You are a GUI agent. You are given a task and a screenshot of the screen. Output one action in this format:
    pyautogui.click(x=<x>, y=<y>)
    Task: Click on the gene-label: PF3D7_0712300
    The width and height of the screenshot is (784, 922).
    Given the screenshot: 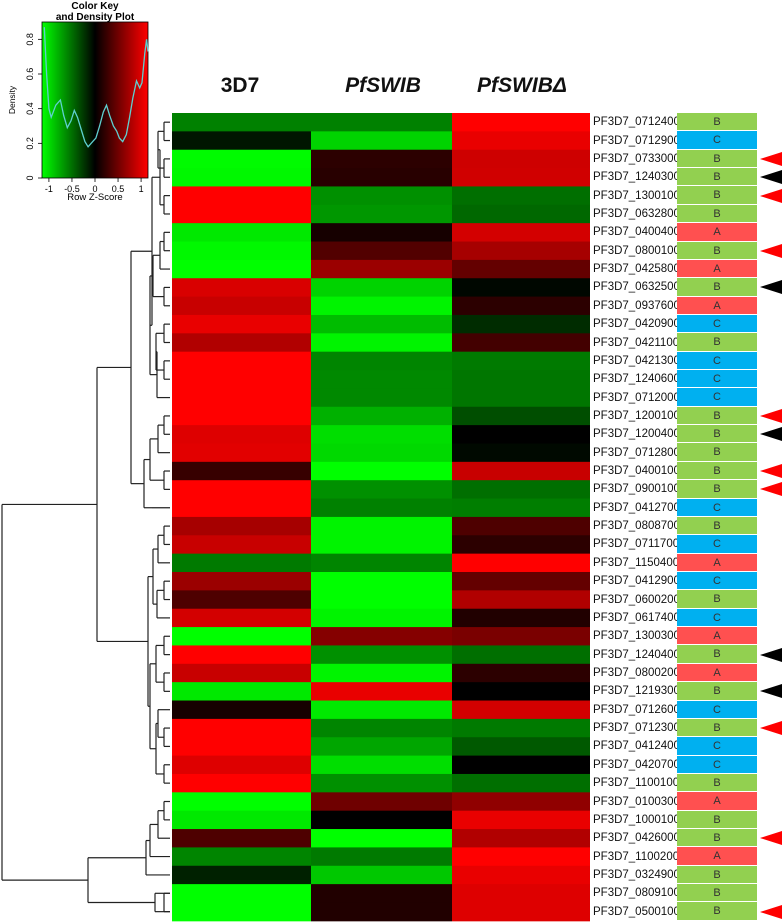 What is the action you would take?
    pyautogui.click(x=636, y=728)
    